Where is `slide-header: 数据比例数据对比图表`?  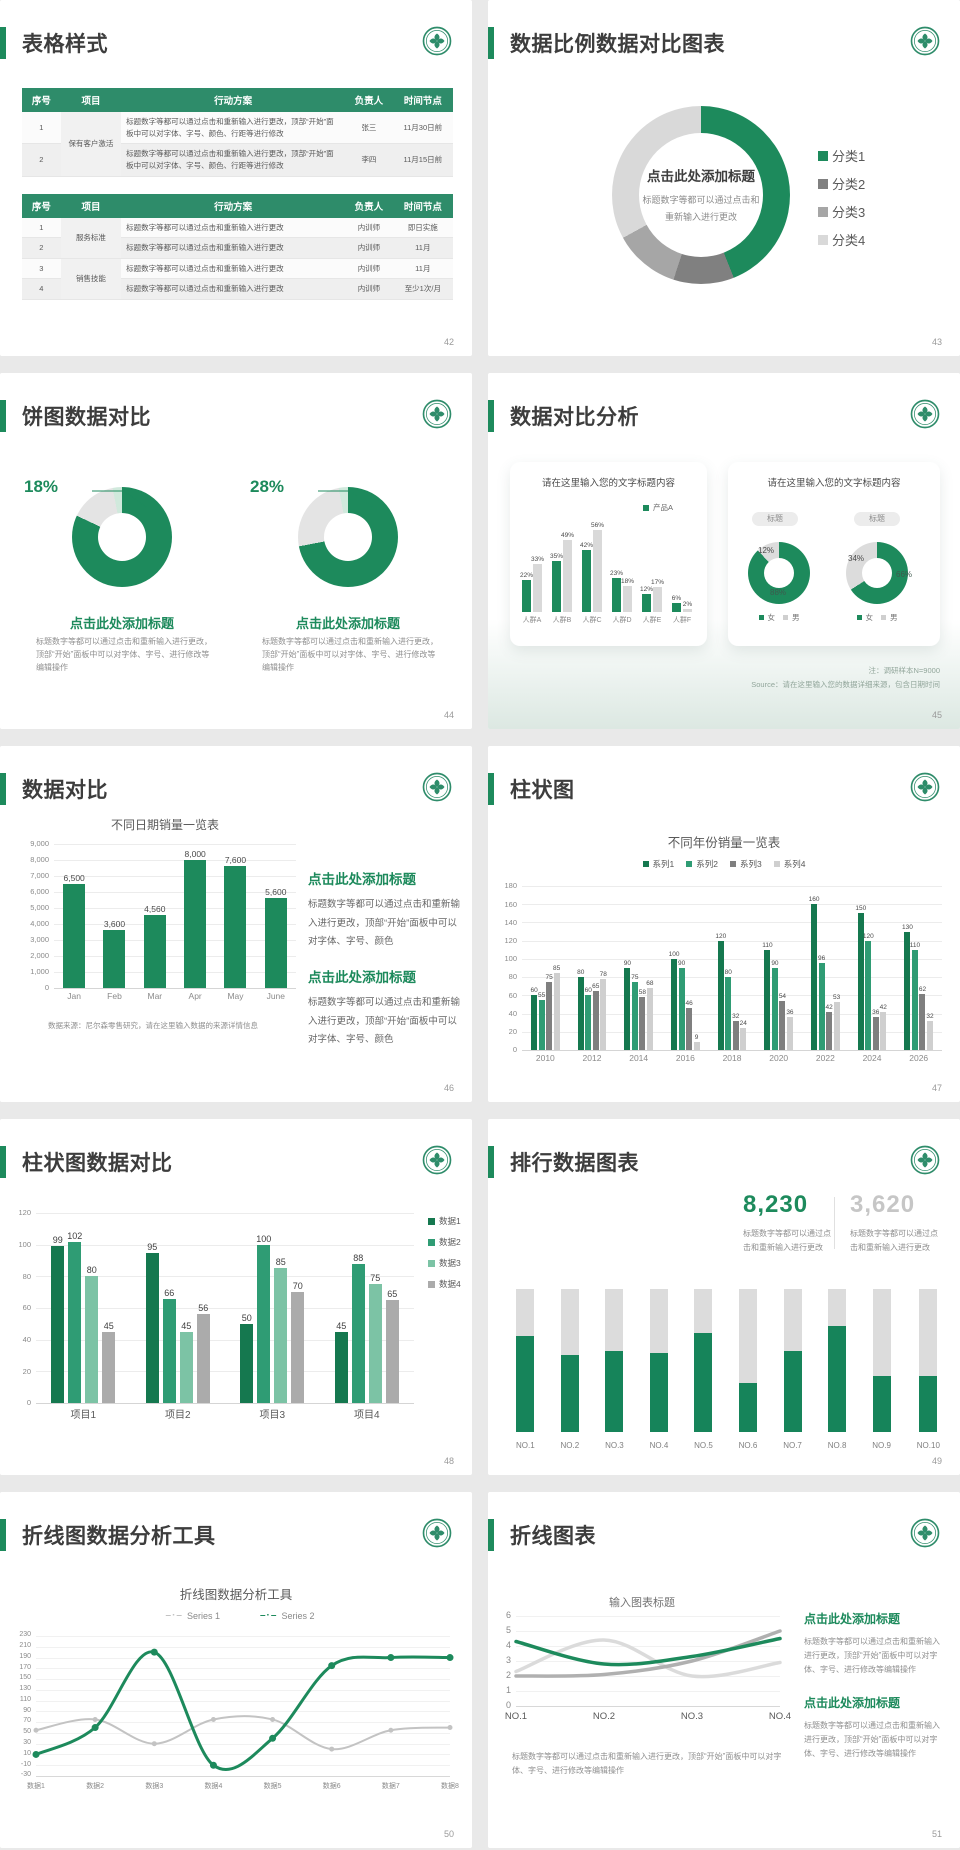 slide-header: 数据比例数据对比图表 is located at coordinates (724, 44).